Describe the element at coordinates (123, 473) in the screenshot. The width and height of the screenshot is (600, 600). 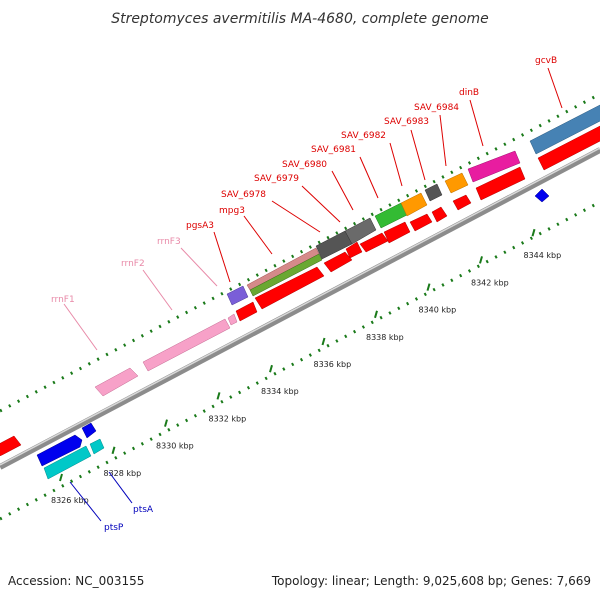
I see `tick-label: 8328 kbp` at that location.